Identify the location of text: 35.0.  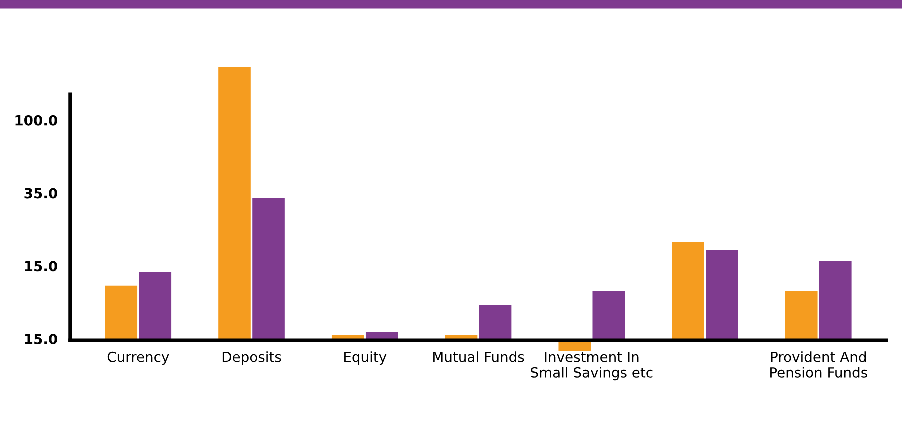
(41, 193).